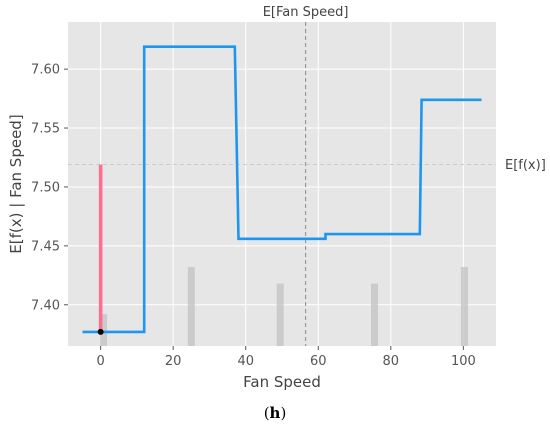 Image resolution: width=550 pixels, height=428 pixels. Describe the element at coordinates (45, 70) in the screenshot. I see `y-tick-label: 7.60` at that location.